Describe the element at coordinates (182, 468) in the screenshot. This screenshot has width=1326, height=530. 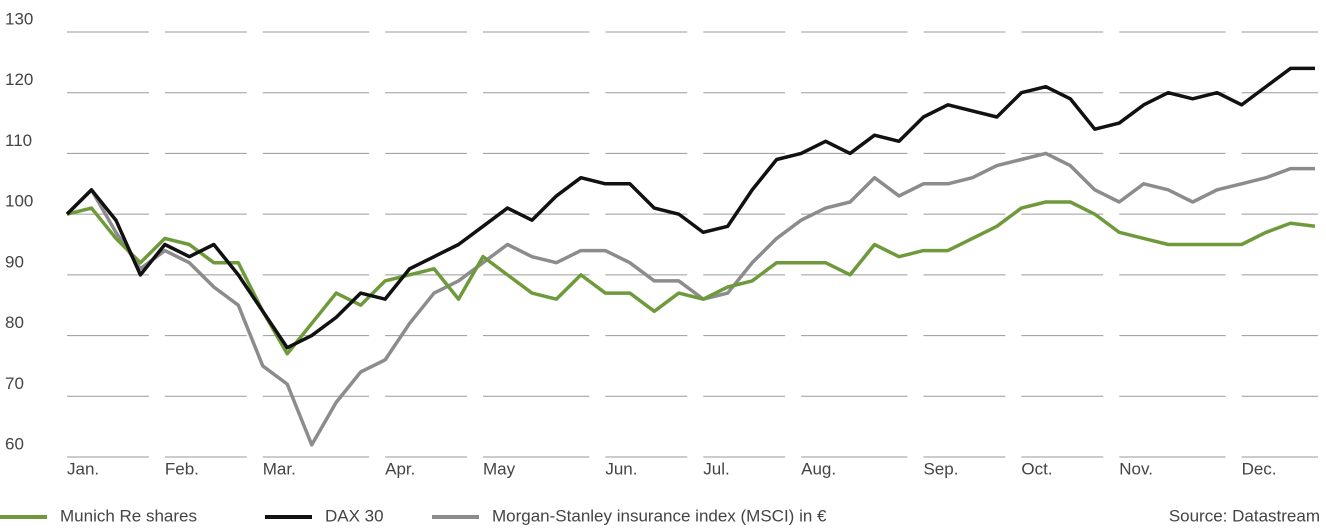
I see `x-tick-label: Feb.` at that location.